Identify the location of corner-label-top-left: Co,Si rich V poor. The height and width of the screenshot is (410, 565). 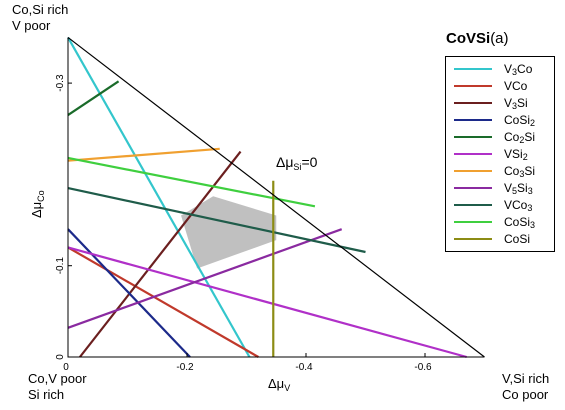
(40, 18).